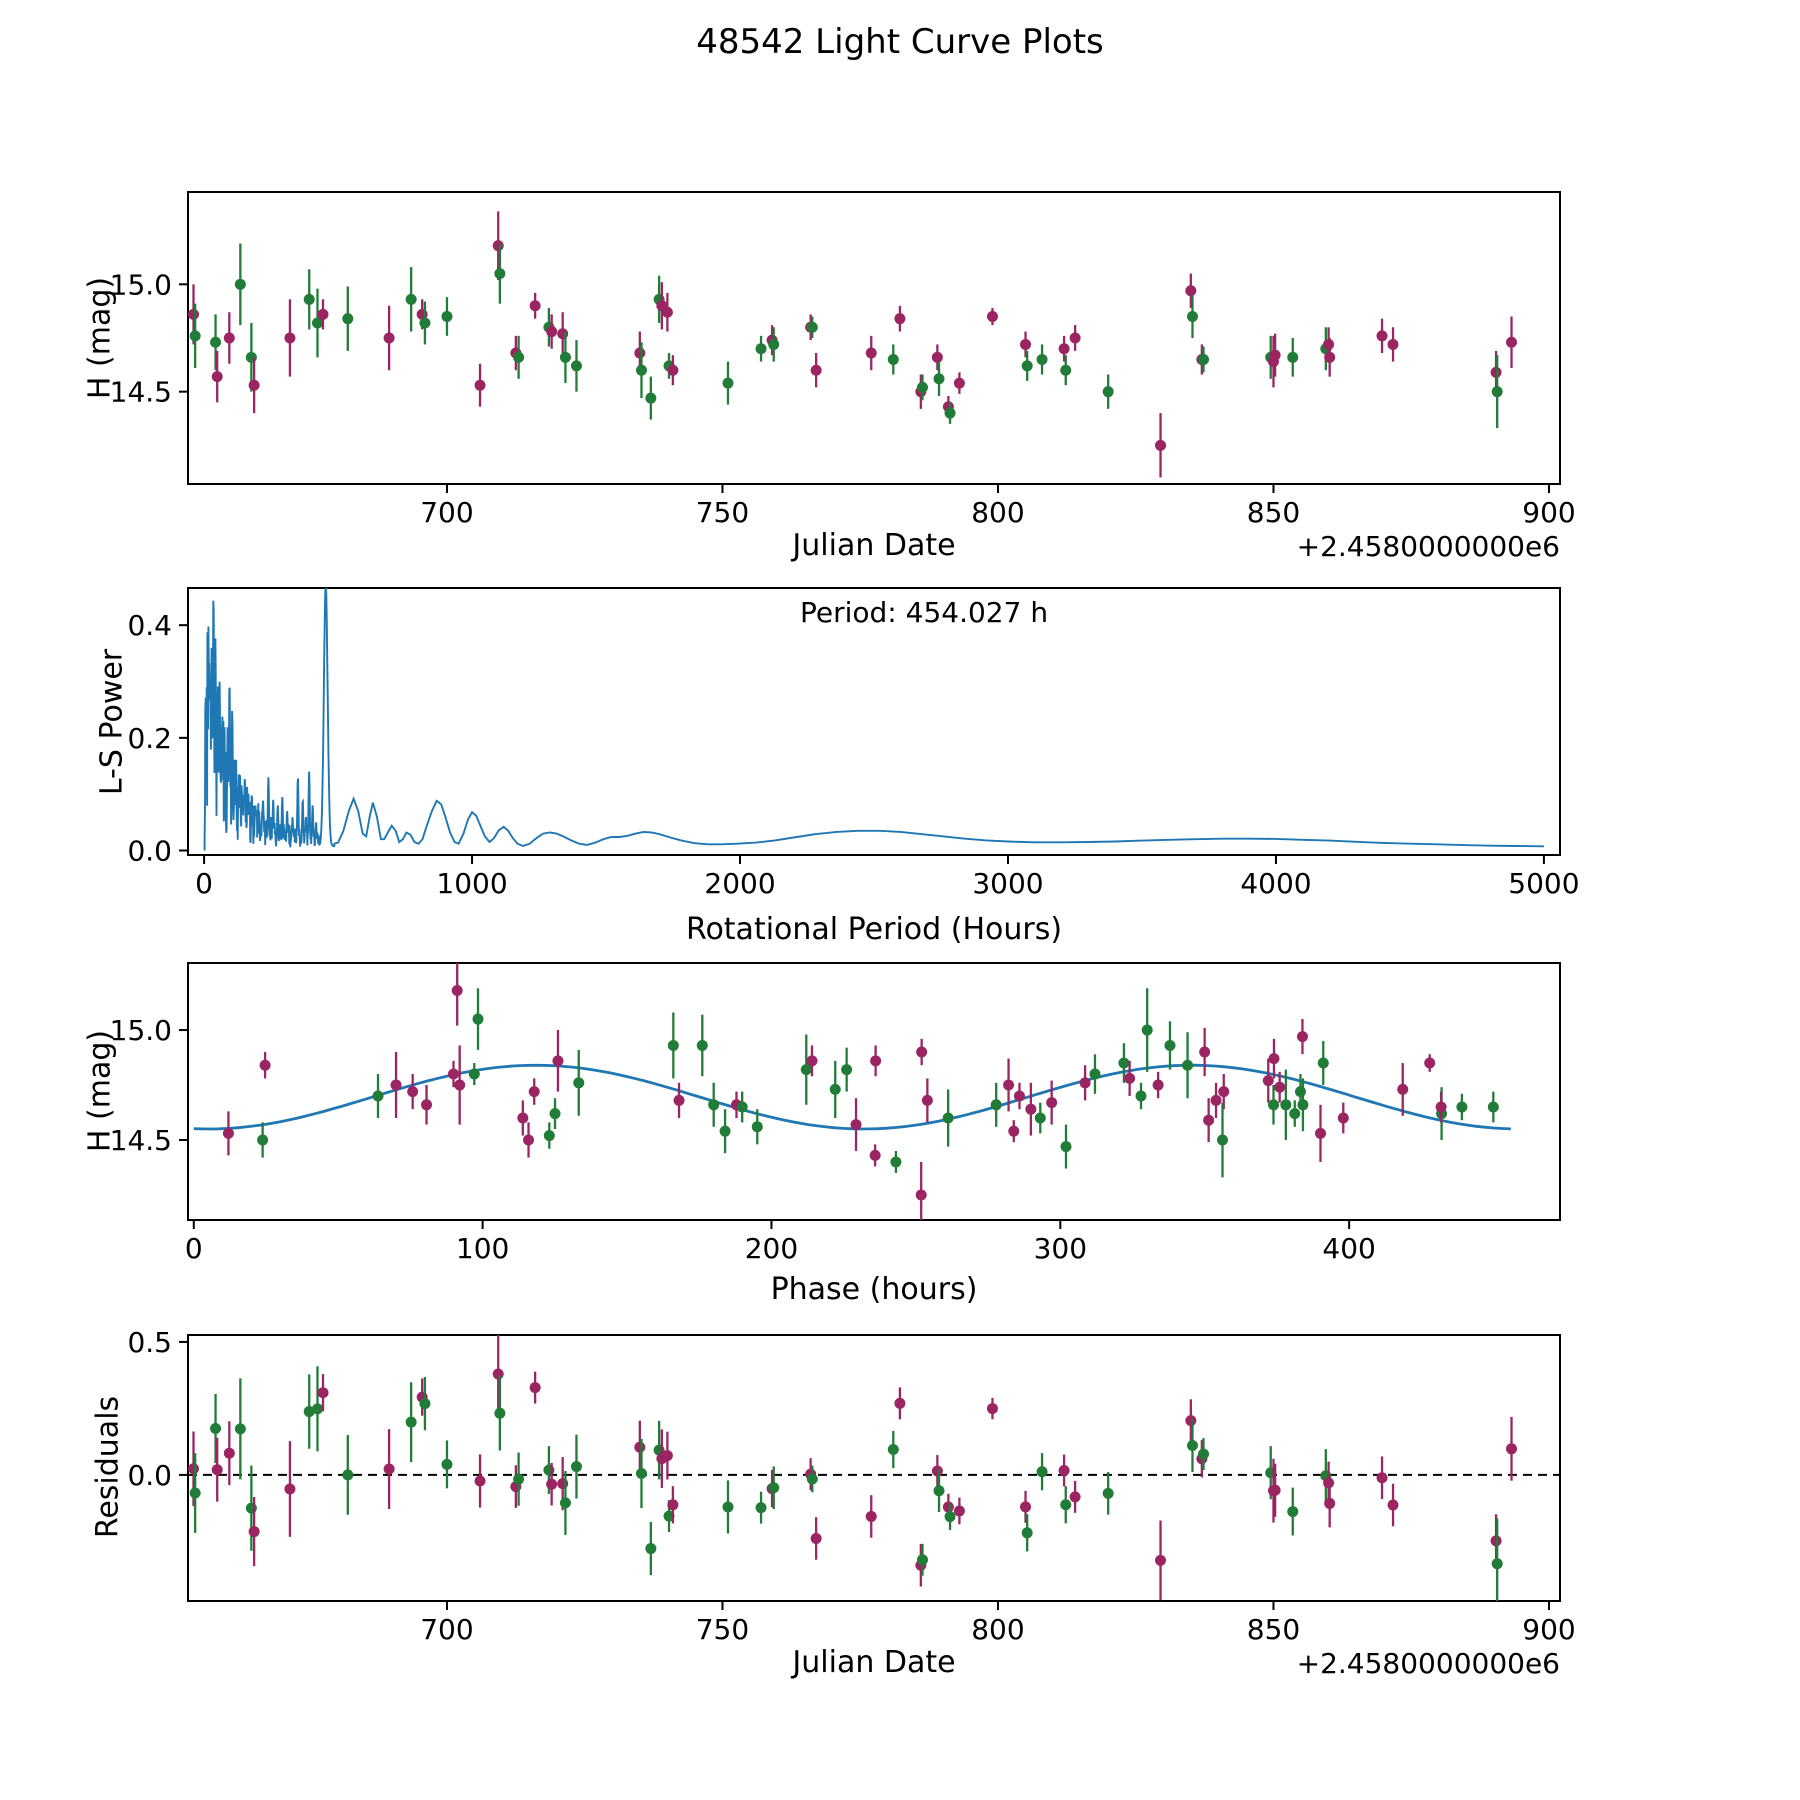 Image resolution: width=1800 pixels, height=1800 pixels. Describe the element at coordinates (100, 338) in the screenshot. I see `panel1-y-axis-label: H (mag)` at that location.